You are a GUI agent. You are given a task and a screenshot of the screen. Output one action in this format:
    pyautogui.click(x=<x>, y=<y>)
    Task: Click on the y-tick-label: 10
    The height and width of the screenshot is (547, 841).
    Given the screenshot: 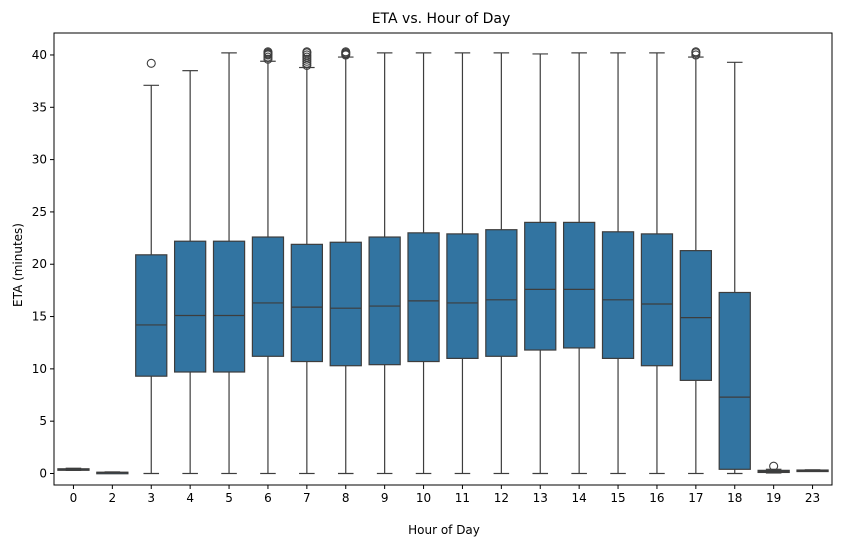 What is the action you would take?
    pyautogui.click(x=39, y=369)
    